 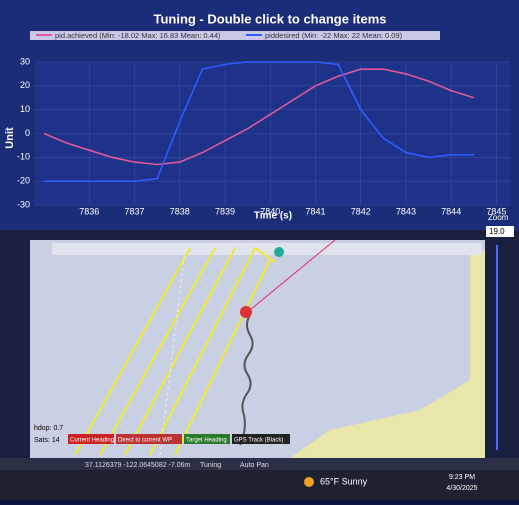 What do you see at coordinates (210, 465) in the screenshot?
I see `tuning-checkbox: Tuning` at bounding box center [210, 465].